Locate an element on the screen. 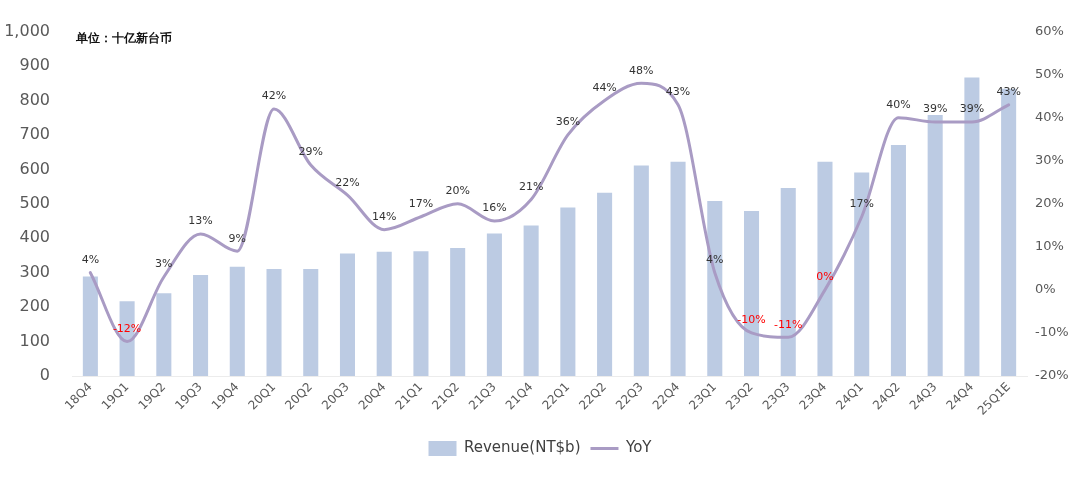 The width and height of the screenshot is (1080, 484). data-label: 20% is located at coordinates (457, 191).